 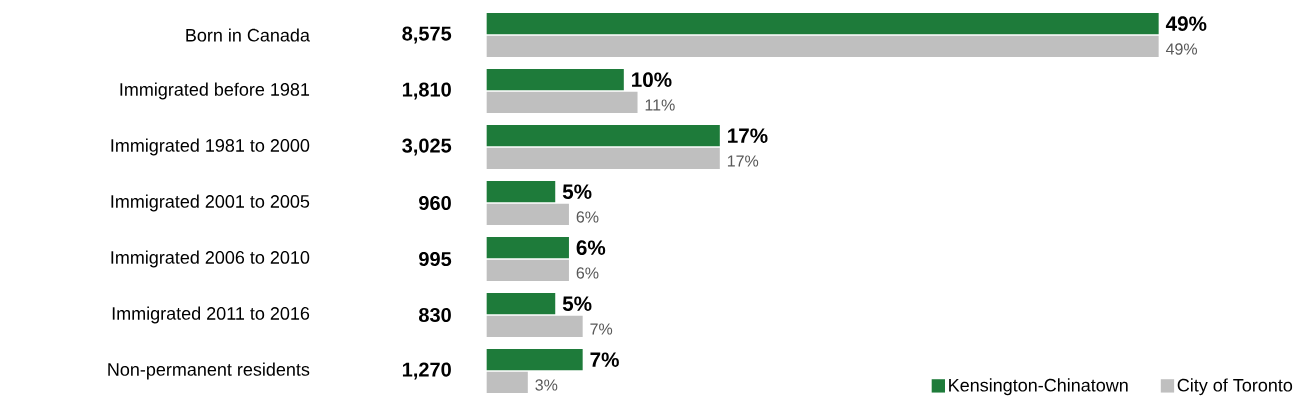 What do you see at coordinates (209, 371) in the screenshot?
I see `y-tick-label: Non-permanent residents` at bounding box center [209, 371].